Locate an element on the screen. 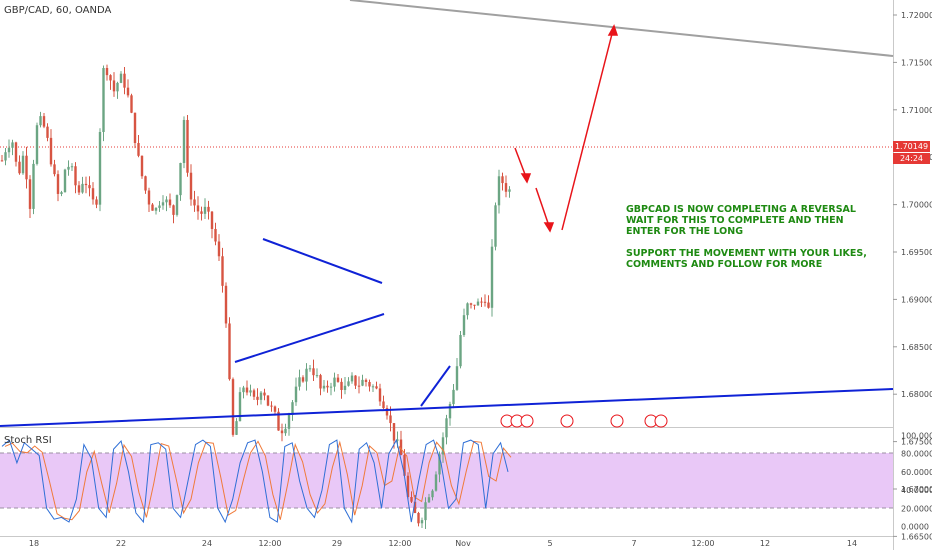 The image size is (932, 550). time-tick-label: 5 is located at coordinates (549, 543).